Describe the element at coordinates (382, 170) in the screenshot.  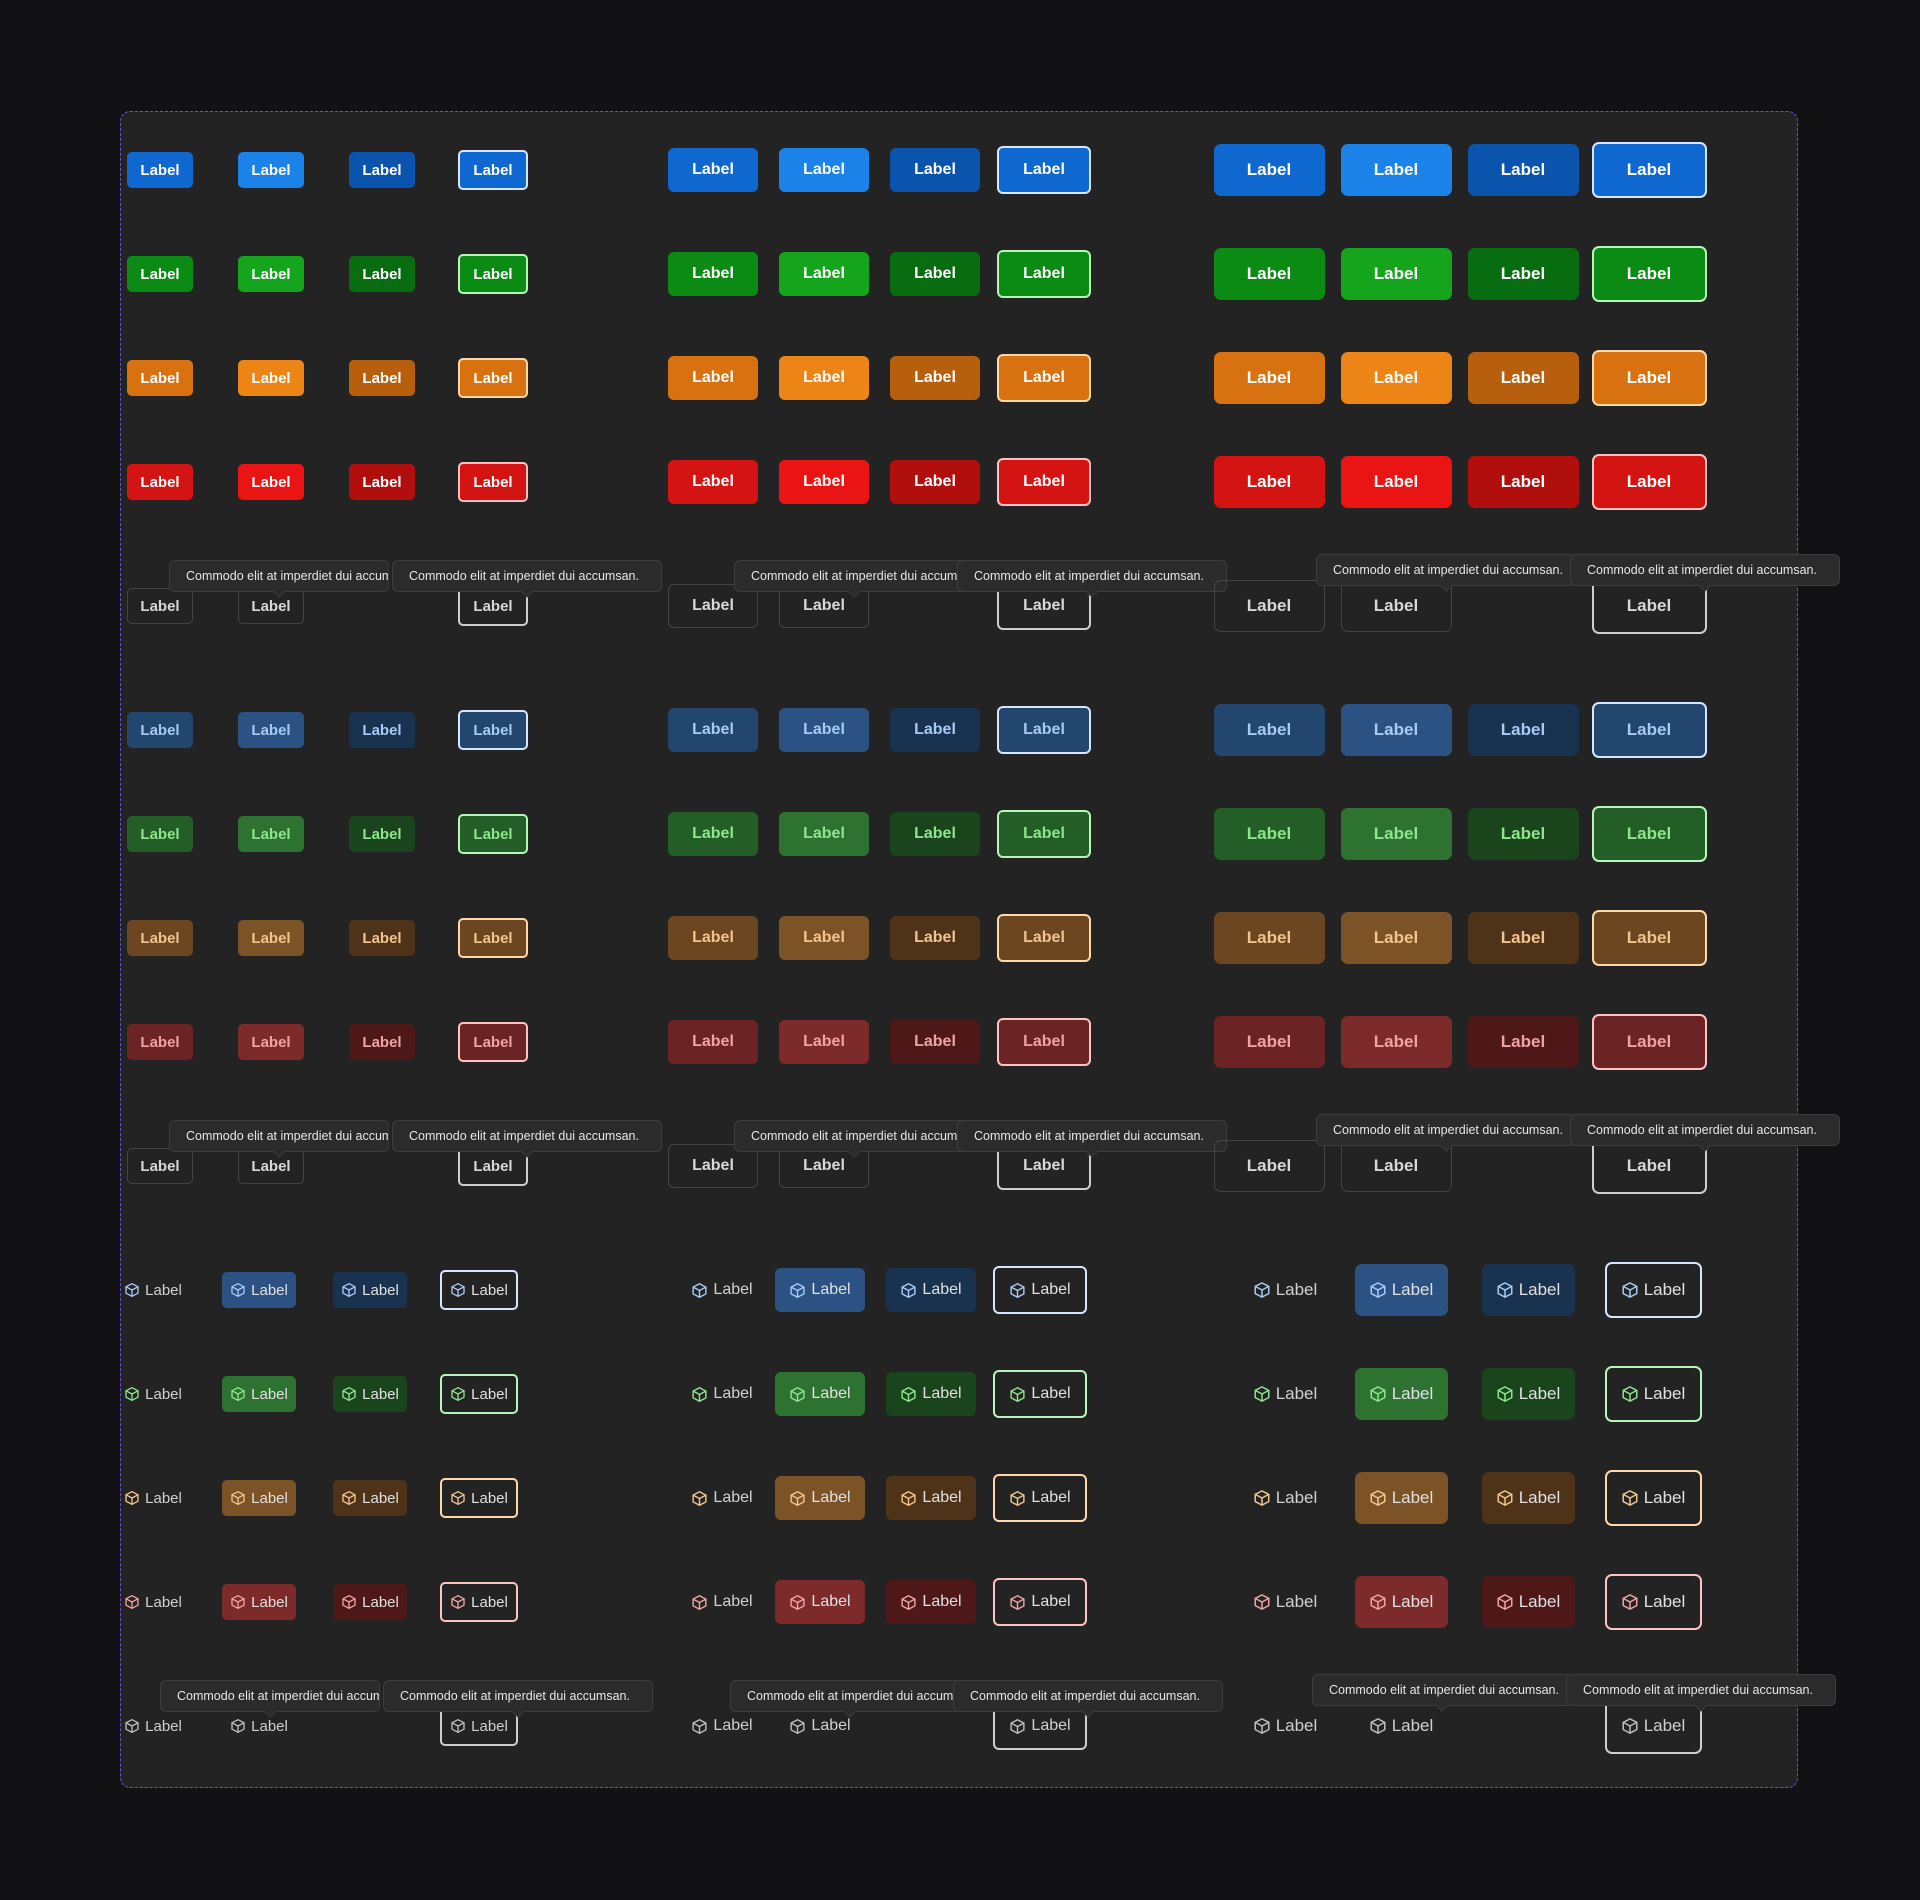
I see `button-solid-blue-pressed: Label` at that location.